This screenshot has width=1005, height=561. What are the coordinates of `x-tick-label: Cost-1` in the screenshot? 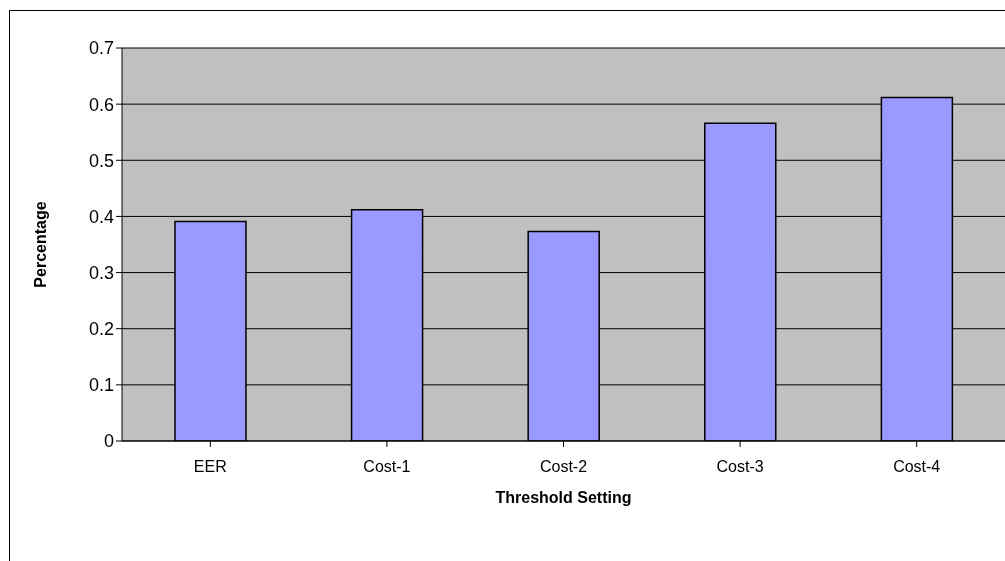 It's located at (387, 467).